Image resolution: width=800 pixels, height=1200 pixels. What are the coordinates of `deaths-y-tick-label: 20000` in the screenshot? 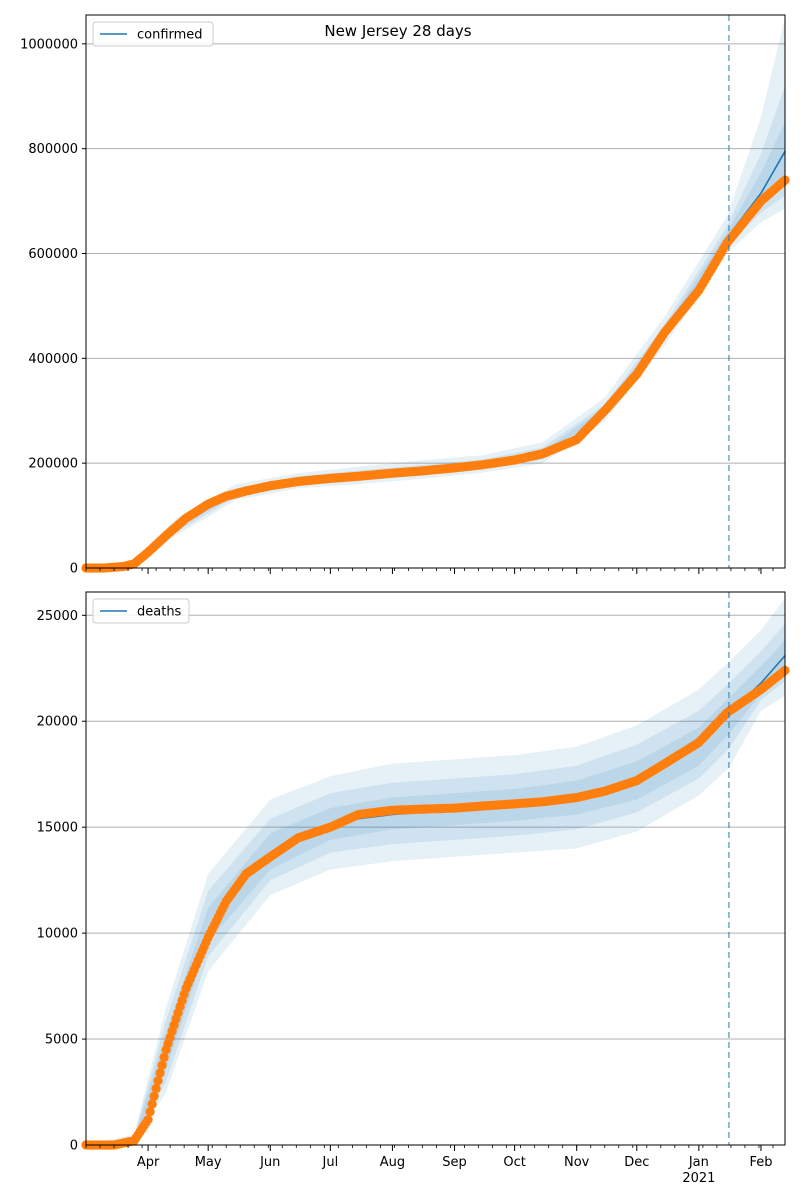 It's located at (57, 722).